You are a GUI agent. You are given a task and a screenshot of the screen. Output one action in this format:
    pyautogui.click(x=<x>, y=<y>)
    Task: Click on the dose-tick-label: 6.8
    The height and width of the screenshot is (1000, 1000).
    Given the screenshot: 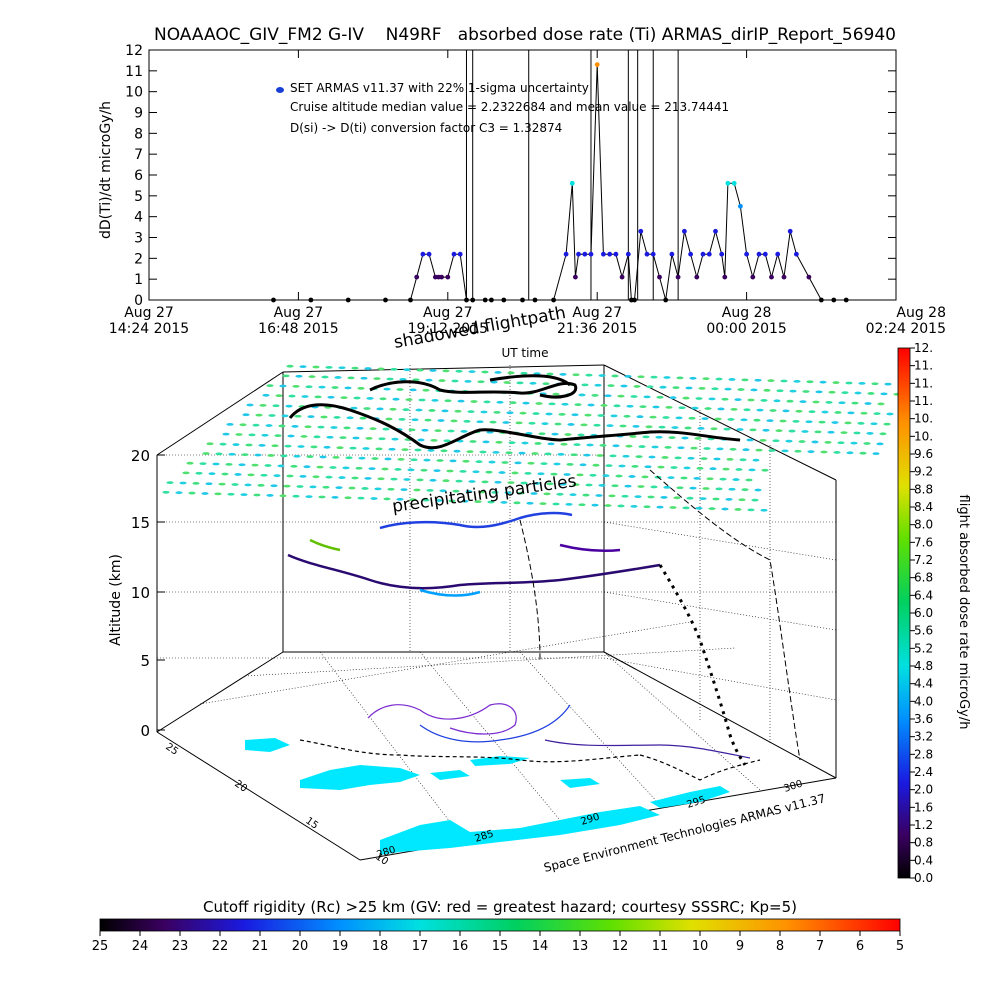 What is the action you would take?
    pyautogui.click(x=923, y=578)
    